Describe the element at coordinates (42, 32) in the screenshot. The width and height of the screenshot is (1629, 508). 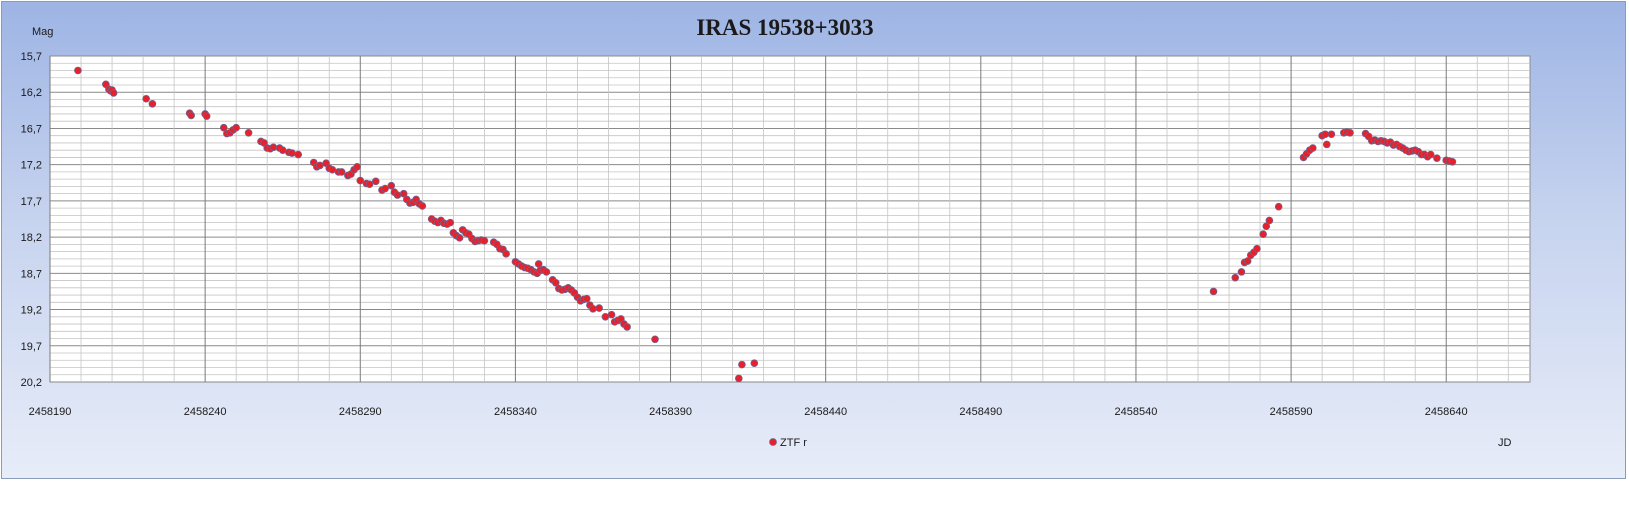
I see `y-axis-label: Mag` at that location.